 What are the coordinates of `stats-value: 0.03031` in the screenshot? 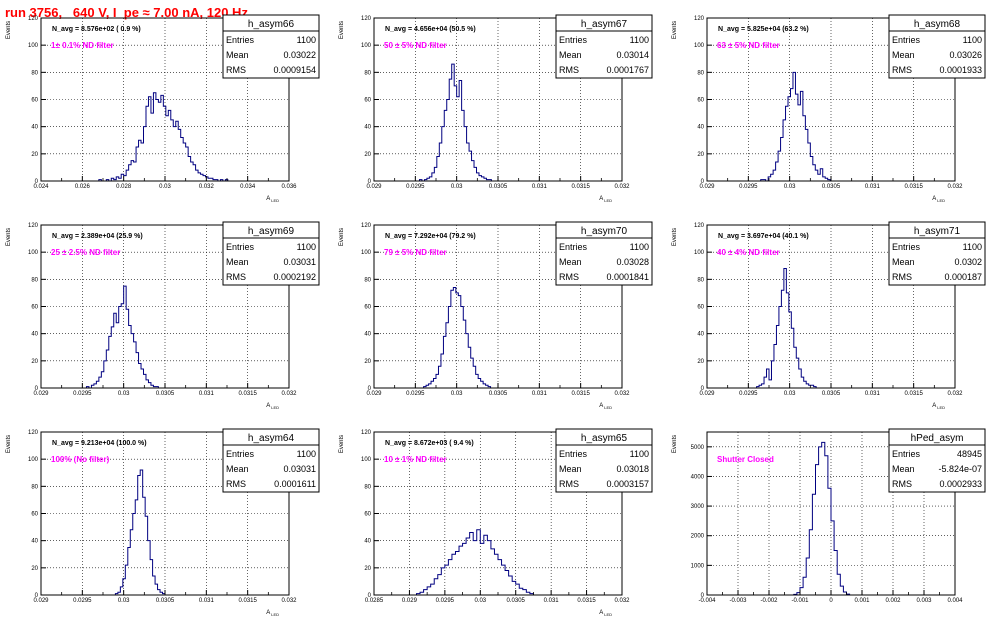 It's located at (299, 262).